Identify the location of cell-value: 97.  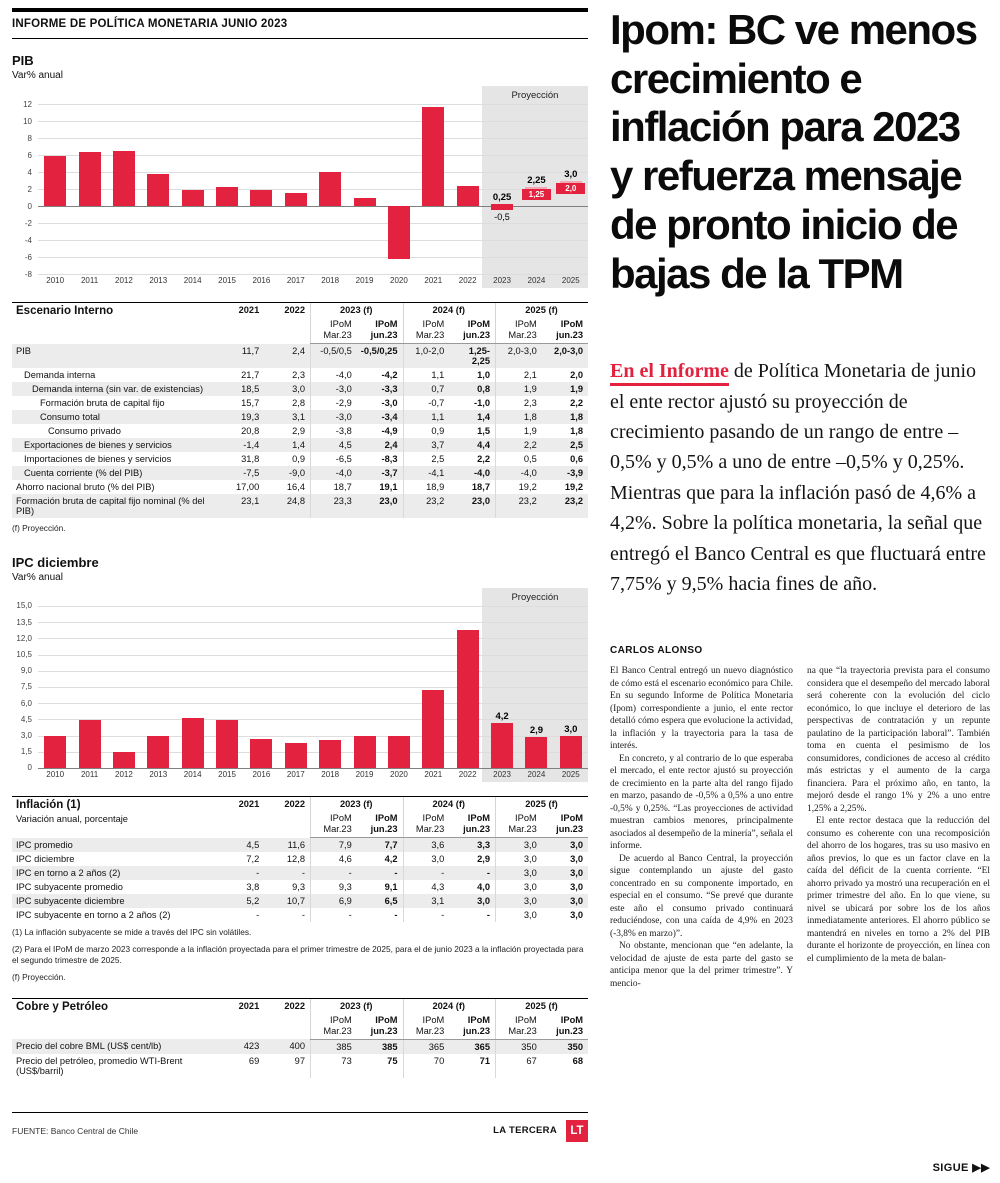
(299, 1060).